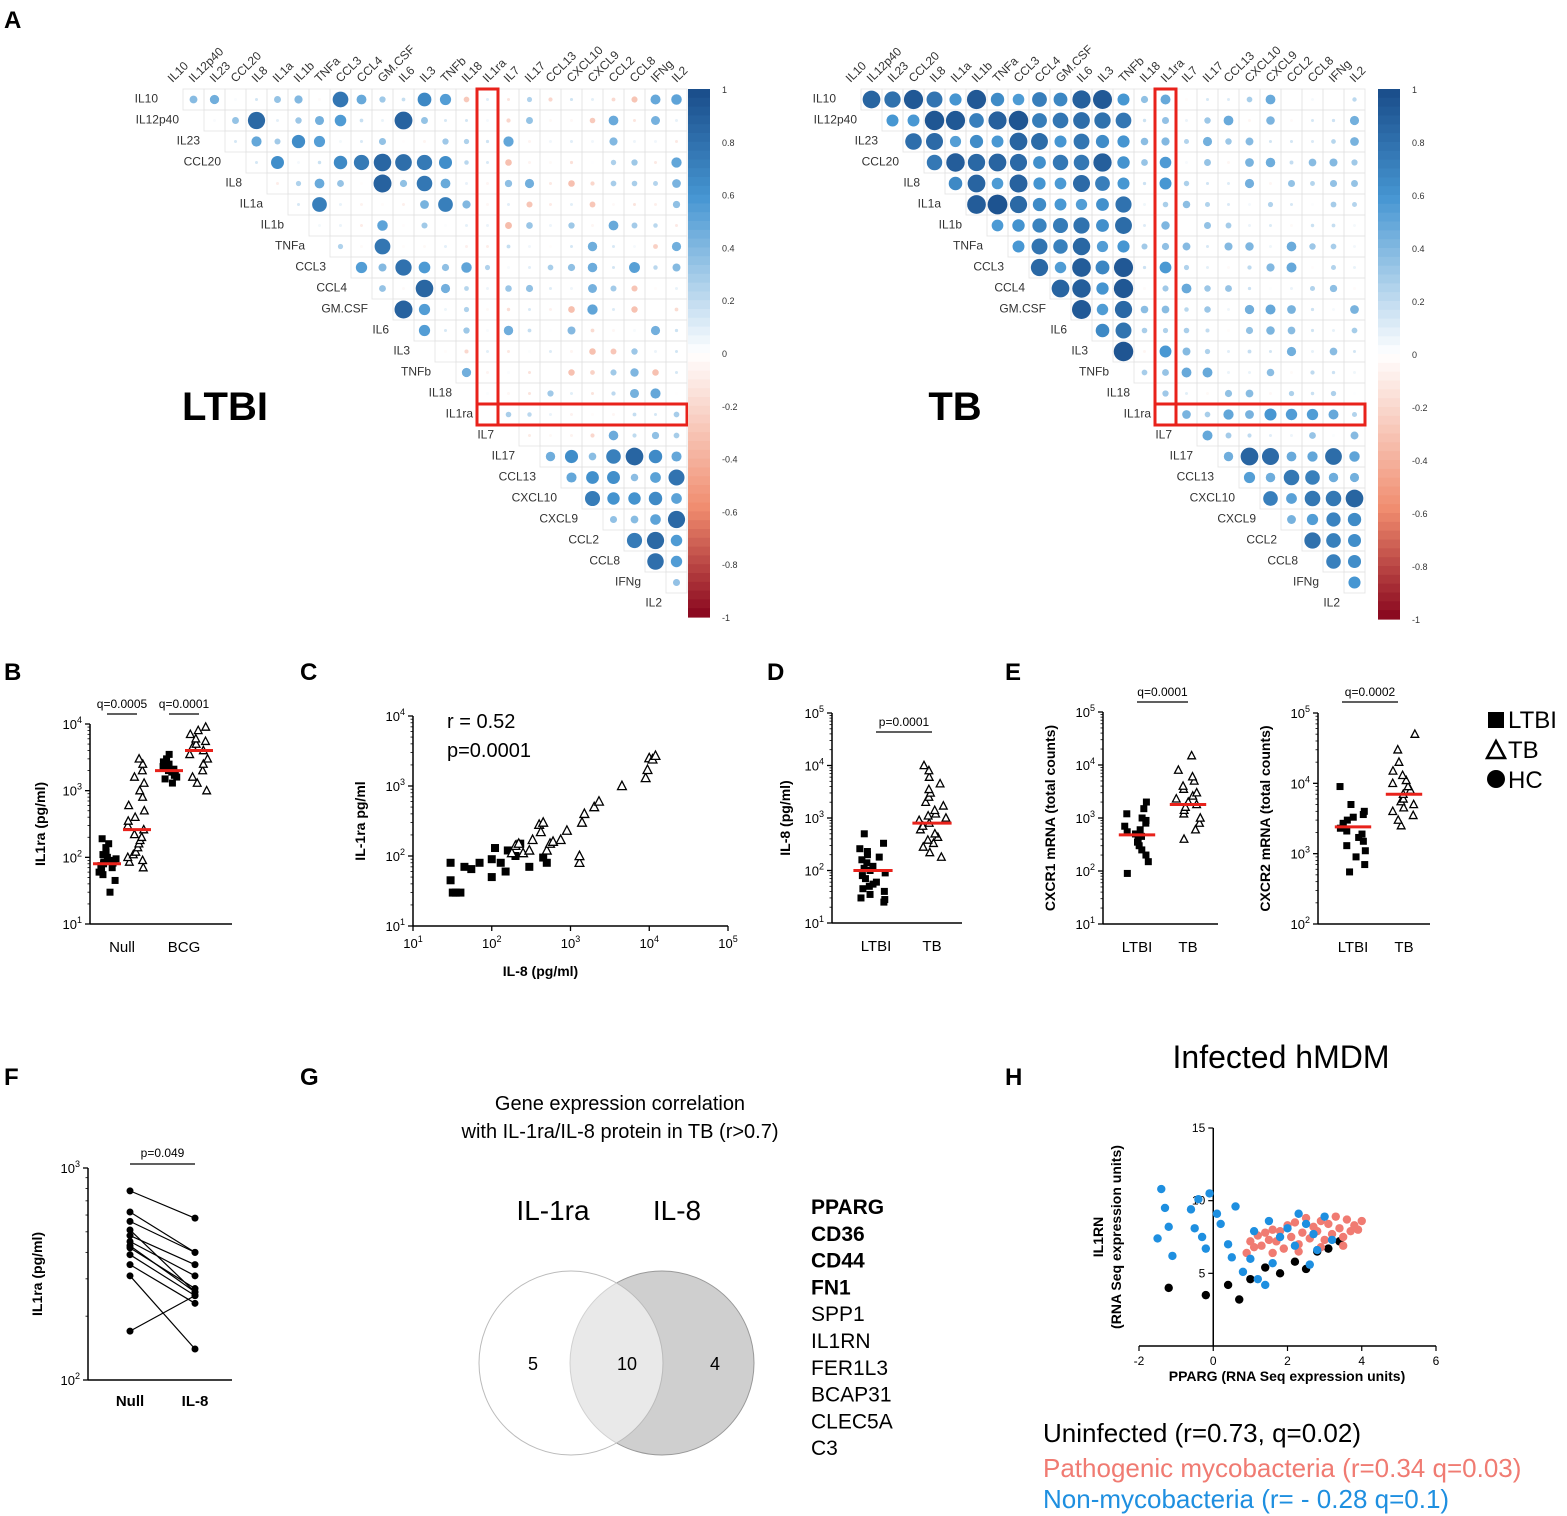  What do you see at coordinates (189, 141) in the screenshot?
I see `row-label: IL23` at bounding box center [189, 141].